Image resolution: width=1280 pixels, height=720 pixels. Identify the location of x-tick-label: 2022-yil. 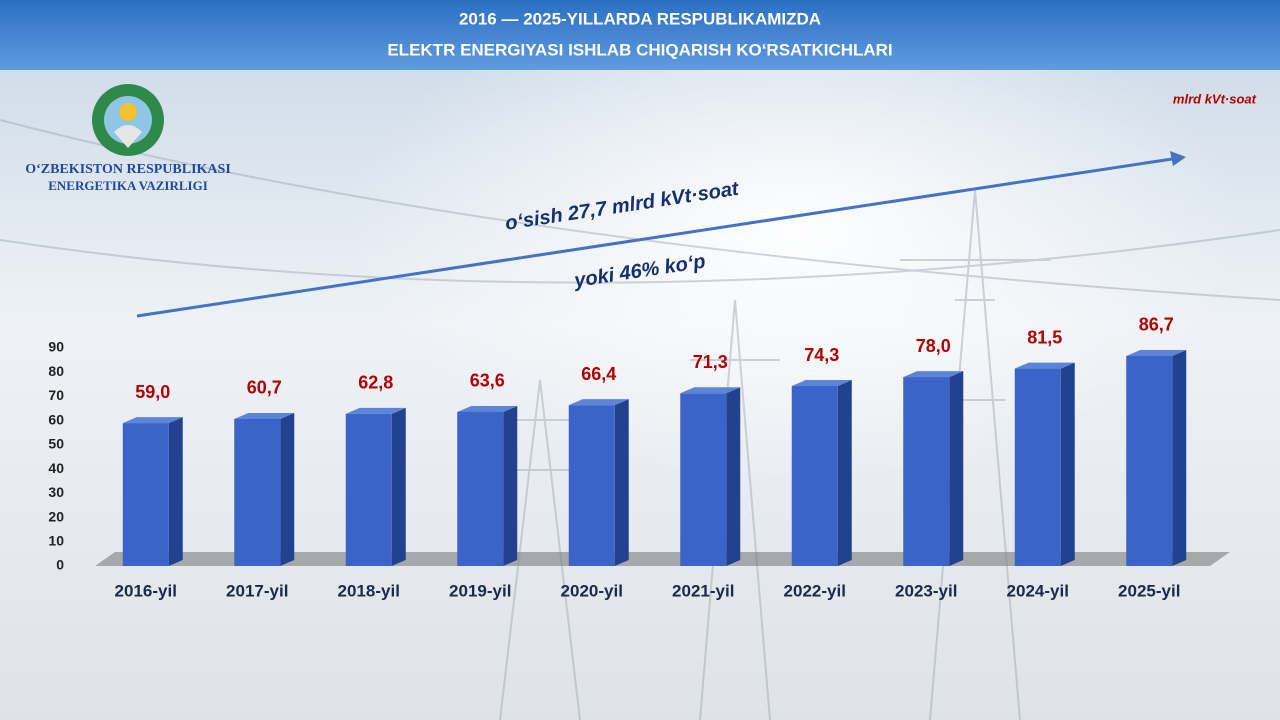
(815, 590).